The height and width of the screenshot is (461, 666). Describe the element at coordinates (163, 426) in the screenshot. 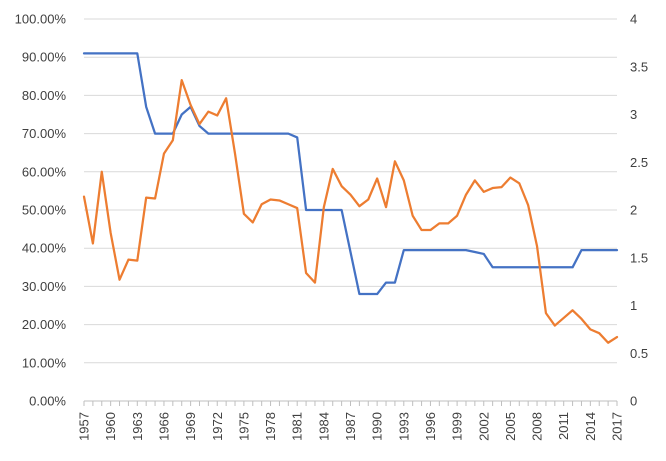

I see `x-tick-label: 1966` at that location.